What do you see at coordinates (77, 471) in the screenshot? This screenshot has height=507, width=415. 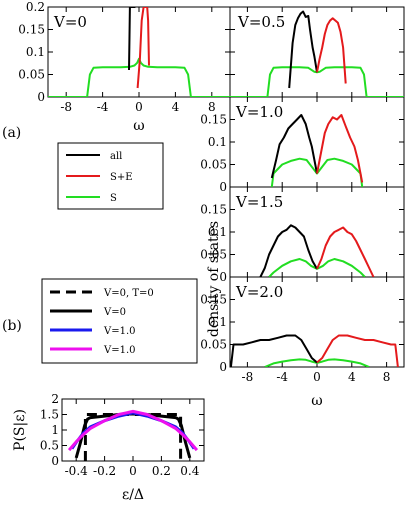 I see `p5-xtick-label: -0.4` at bounding box center [77, 471].